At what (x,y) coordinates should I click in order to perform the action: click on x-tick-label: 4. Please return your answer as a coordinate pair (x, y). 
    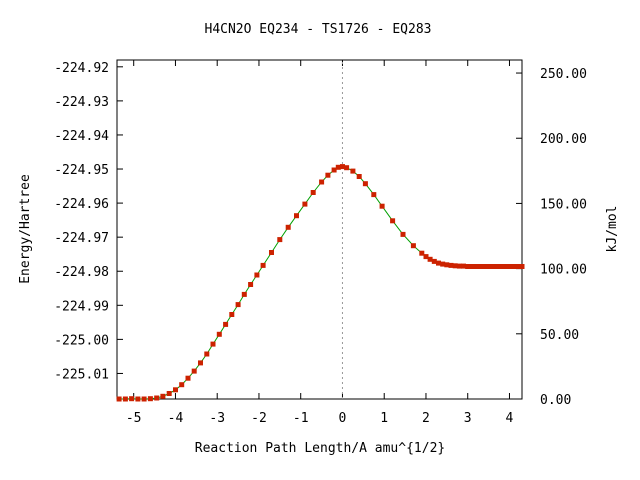
    Looking at the image, I should click on (510, 418).